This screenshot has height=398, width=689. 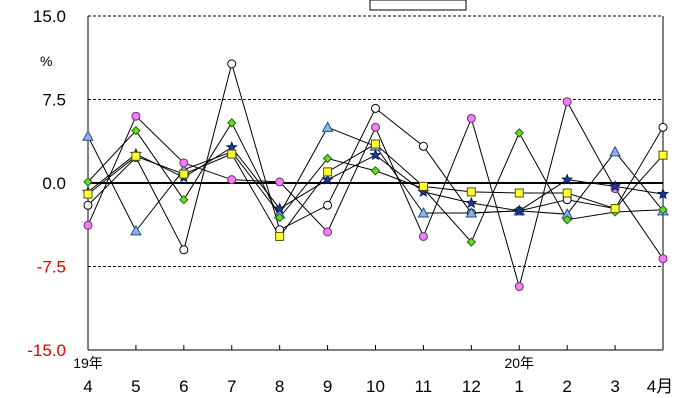 What do you see at coordinates (519, 386) in the screenshot?
I see `x-tick-label: 1` at bounding box center [519, 386].